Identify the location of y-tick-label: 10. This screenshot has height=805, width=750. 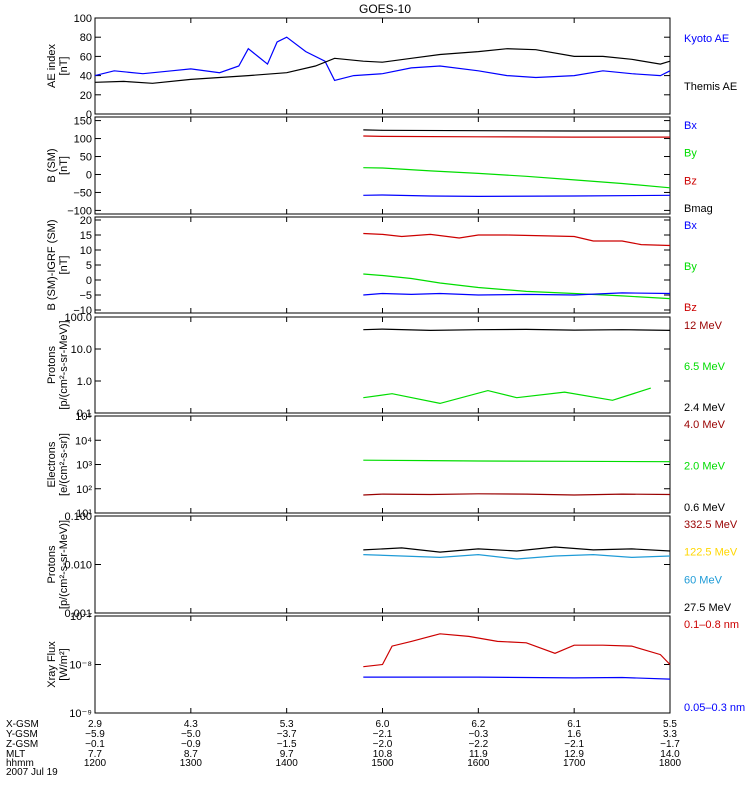
(86, 251).